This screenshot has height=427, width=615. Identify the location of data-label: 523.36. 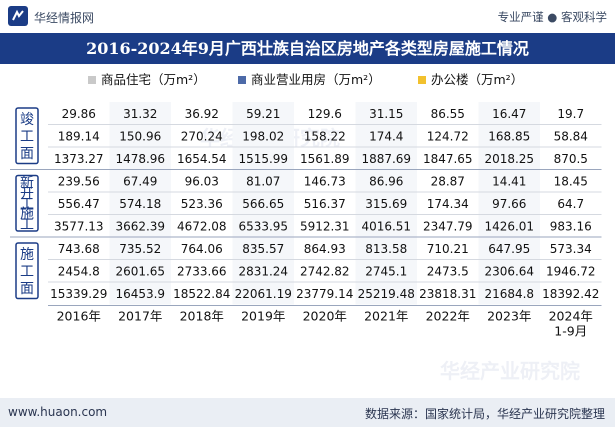
(202, 204).